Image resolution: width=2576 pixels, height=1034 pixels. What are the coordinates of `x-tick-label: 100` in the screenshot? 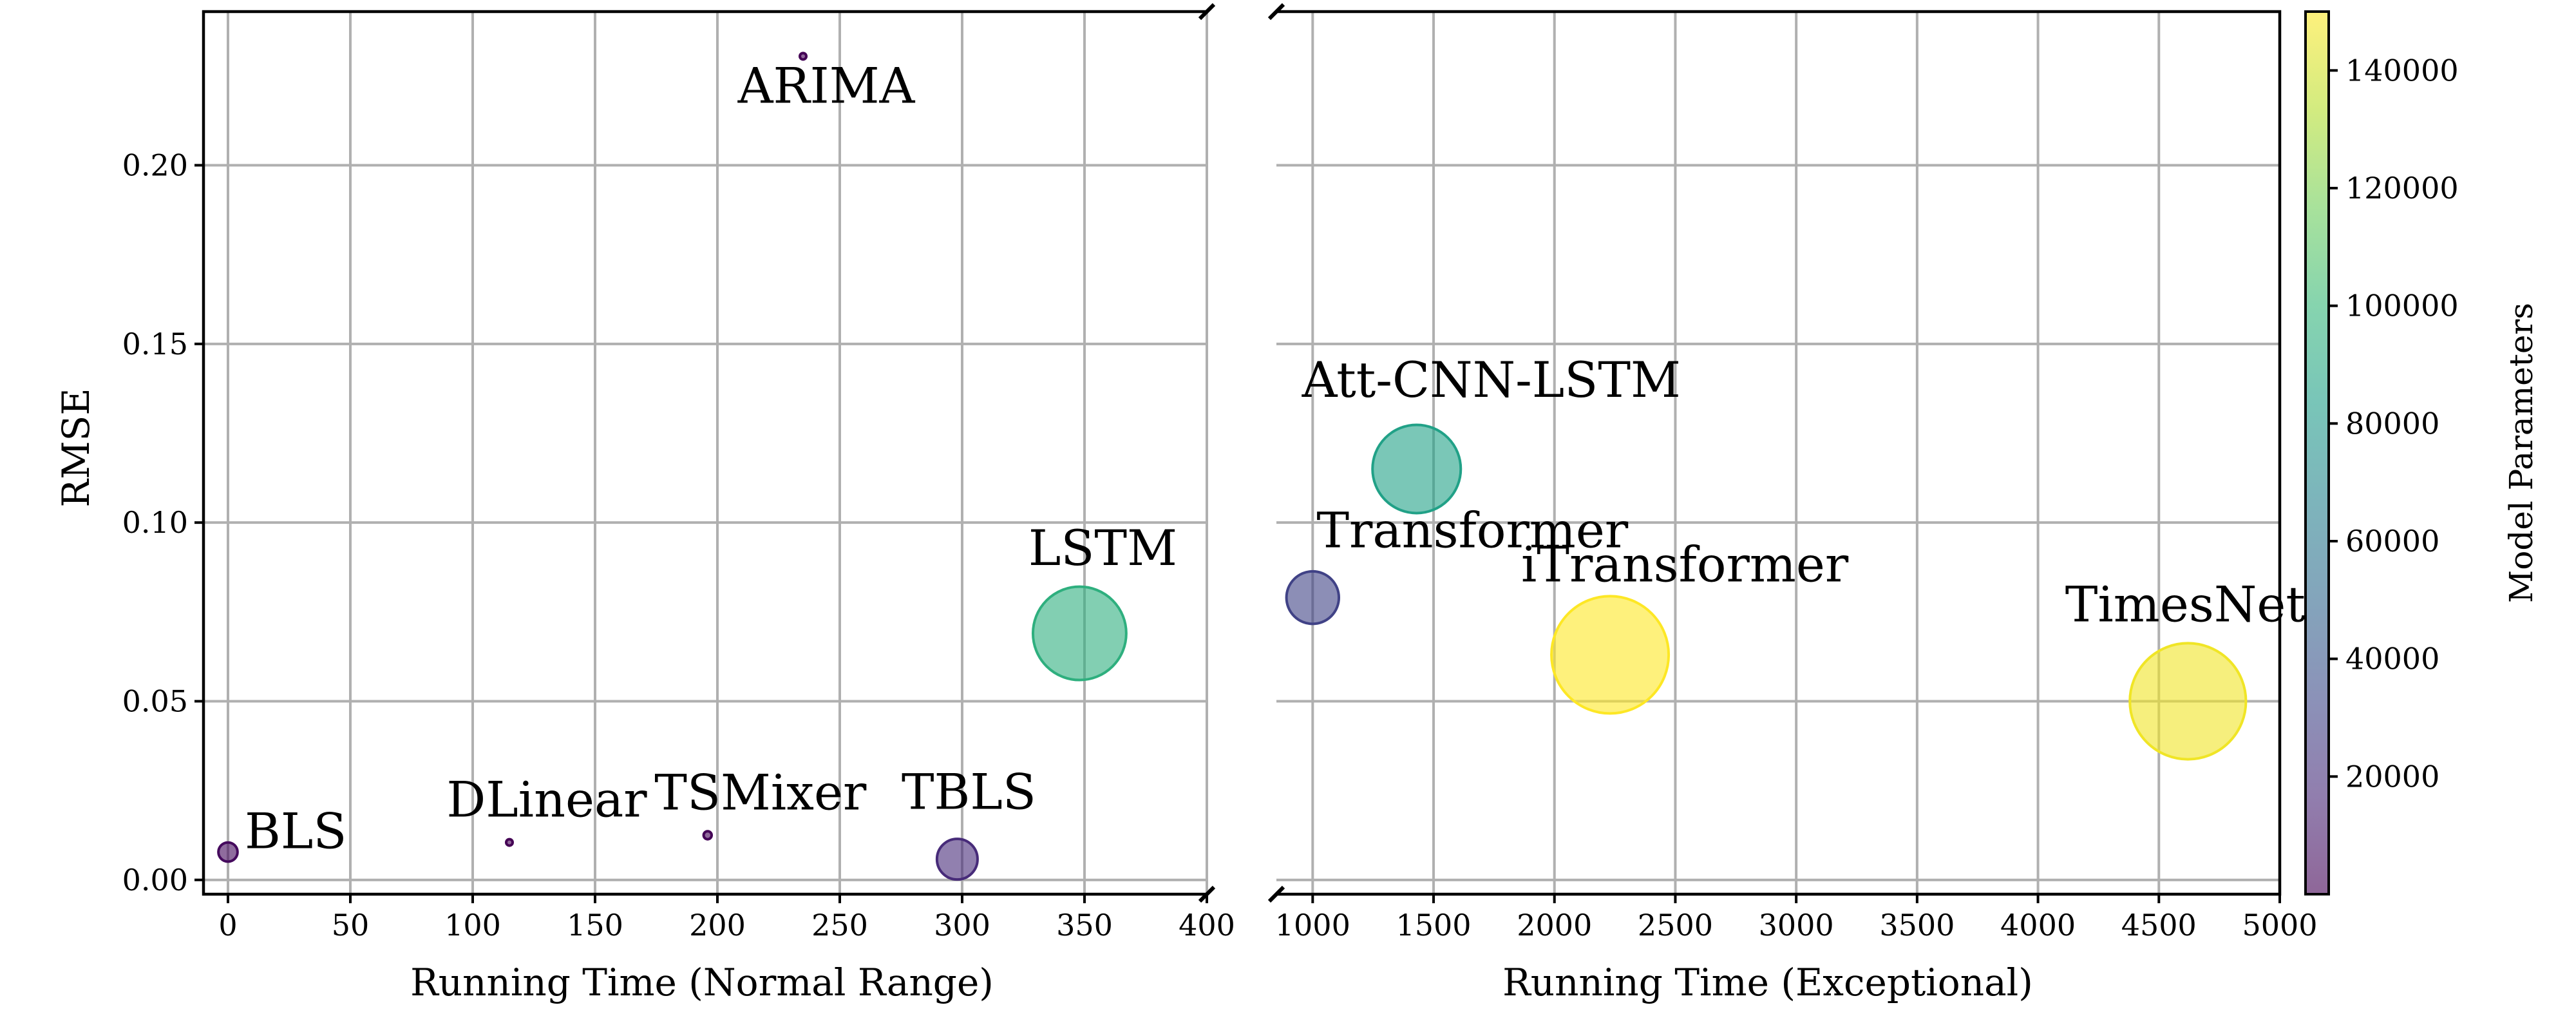 It's located at (473, 925).